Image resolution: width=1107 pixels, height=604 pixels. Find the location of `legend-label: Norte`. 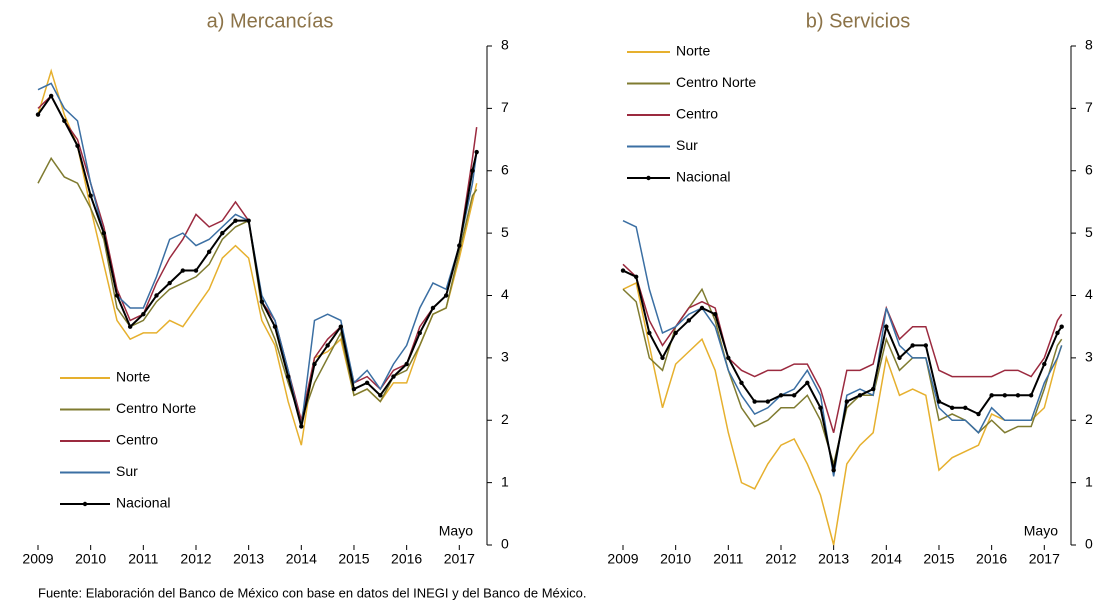

legend-label: Norte is located at coordinates (693, 51).